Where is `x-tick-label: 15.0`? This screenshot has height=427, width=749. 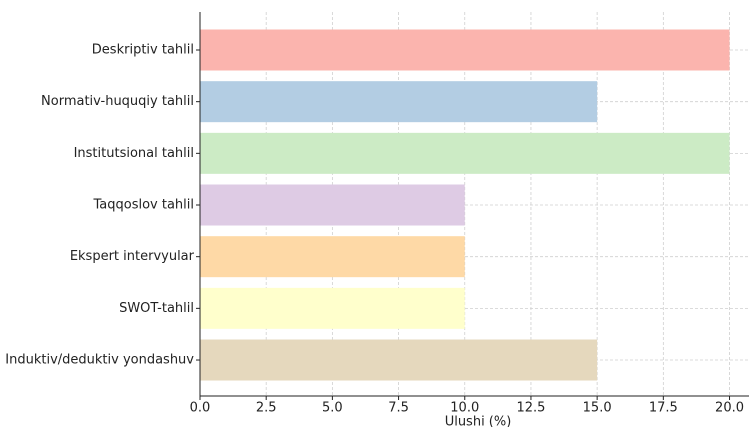
x-tick-label: 15.0 is located at coordinates (597, 408).